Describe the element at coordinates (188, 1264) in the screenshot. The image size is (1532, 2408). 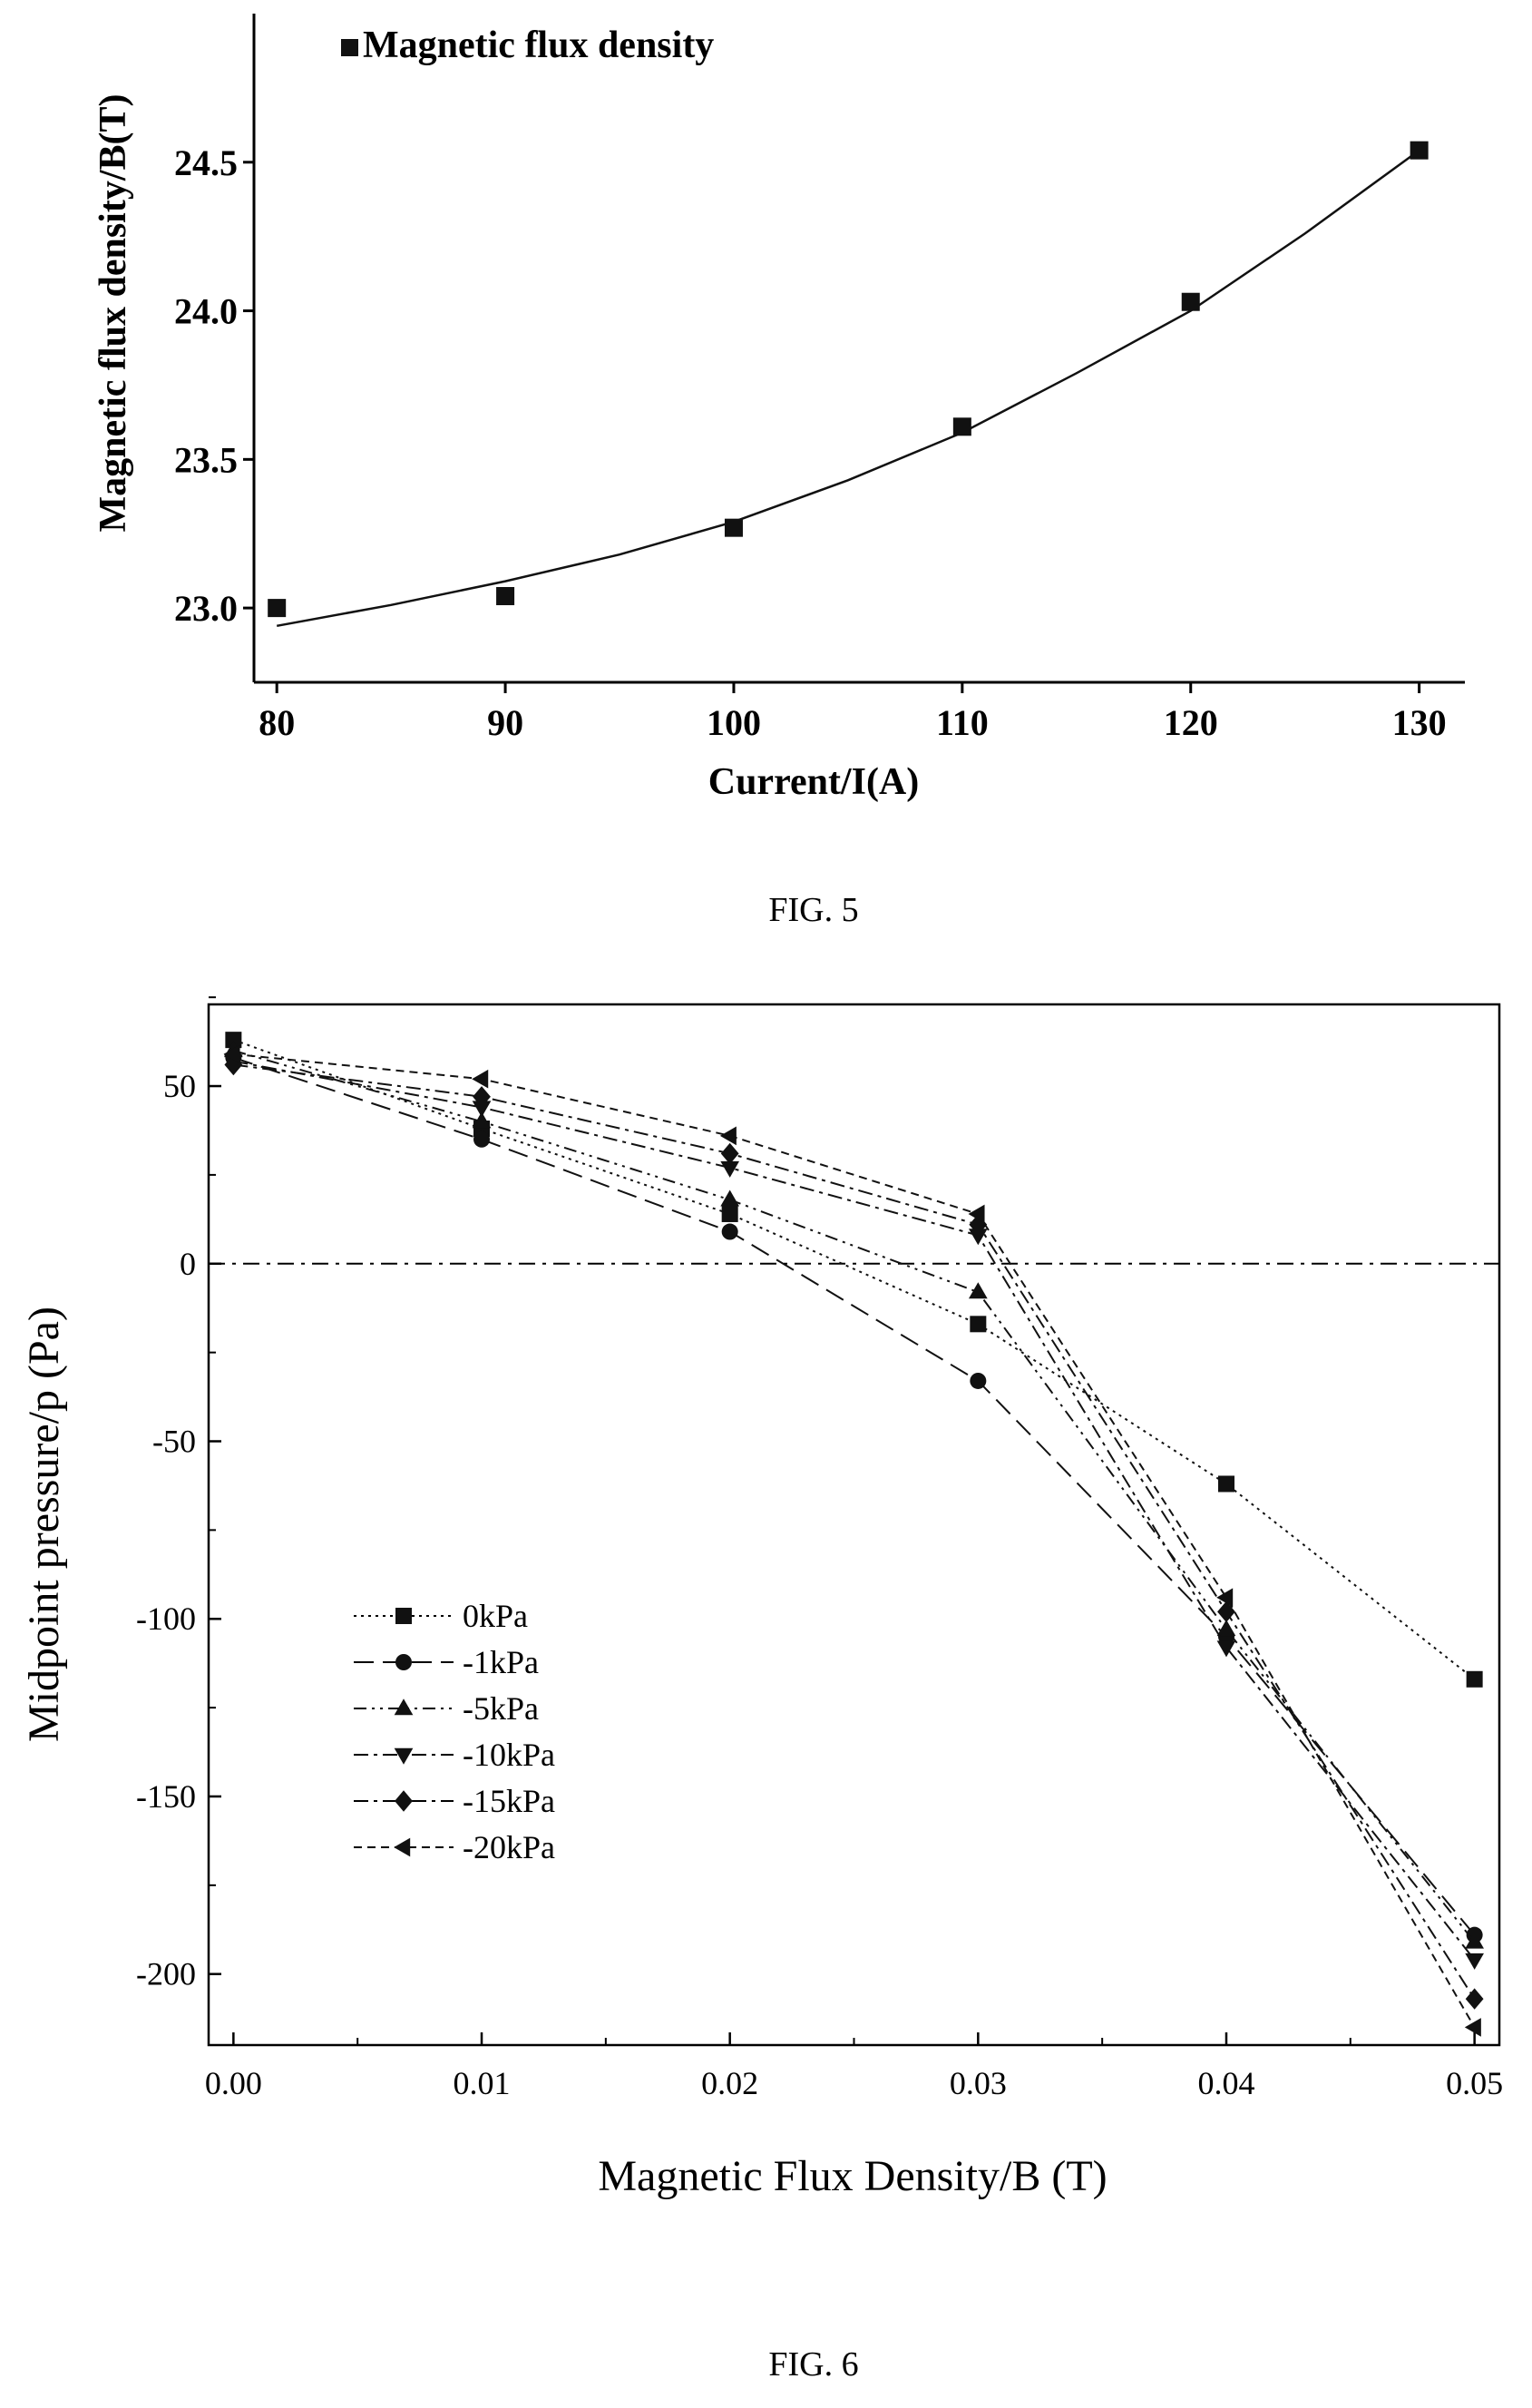
I see `fig6-y-tick-label-1: 0` at that location.